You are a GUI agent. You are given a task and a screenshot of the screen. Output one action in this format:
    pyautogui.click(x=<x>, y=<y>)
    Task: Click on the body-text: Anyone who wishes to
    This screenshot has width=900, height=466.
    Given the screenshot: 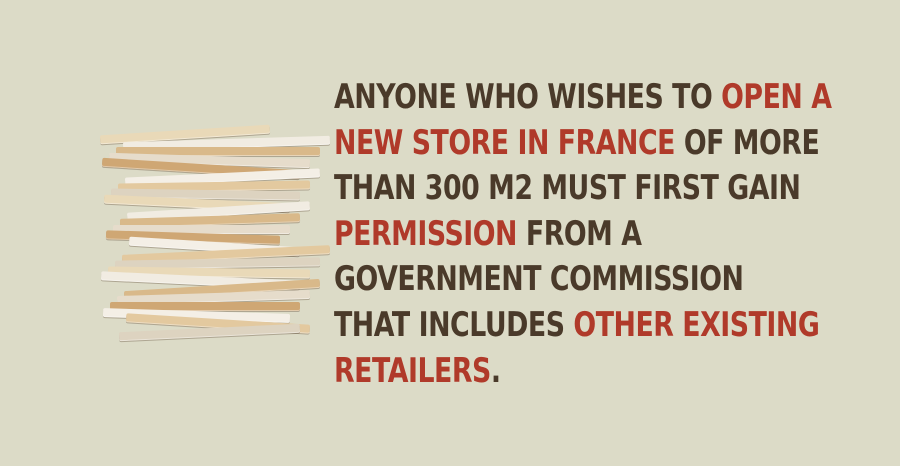 What is the action you would take?
    pyautogui.click(x=528, y=96)
    